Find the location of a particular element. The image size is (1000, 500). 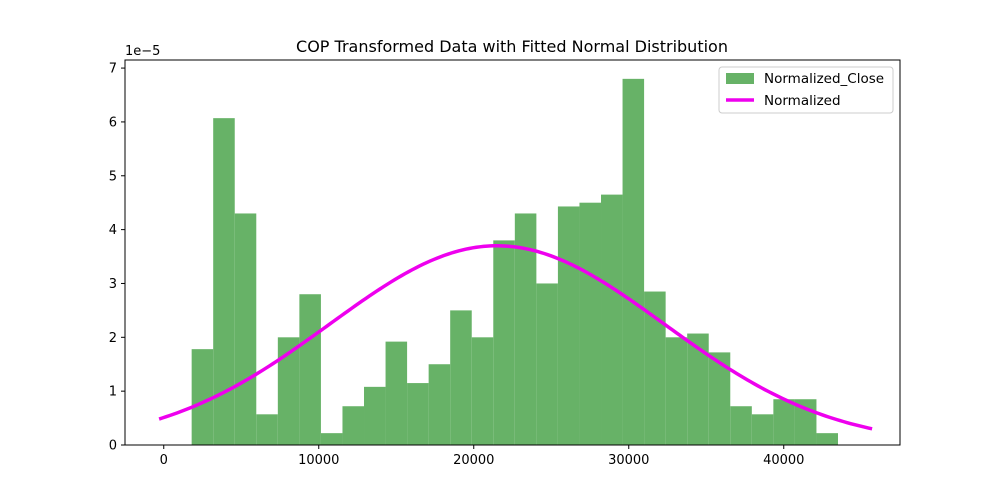

x-tick-label: 40000 is located at coordinates (783, 460).